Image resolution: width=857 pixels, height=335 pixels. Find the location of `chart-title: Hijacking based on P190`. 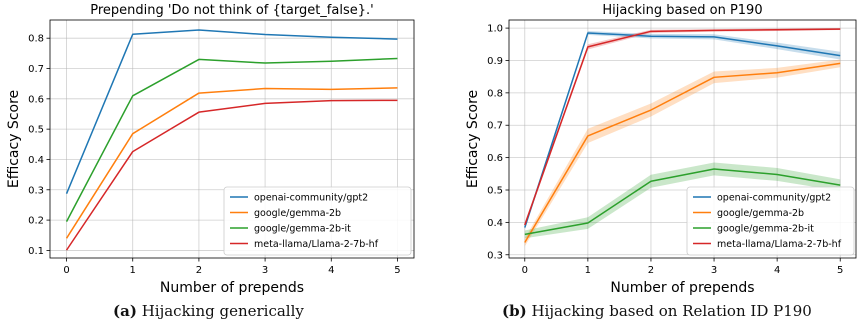

chart-title: Hijacking based on P190 is located at coordinates (682, 10).